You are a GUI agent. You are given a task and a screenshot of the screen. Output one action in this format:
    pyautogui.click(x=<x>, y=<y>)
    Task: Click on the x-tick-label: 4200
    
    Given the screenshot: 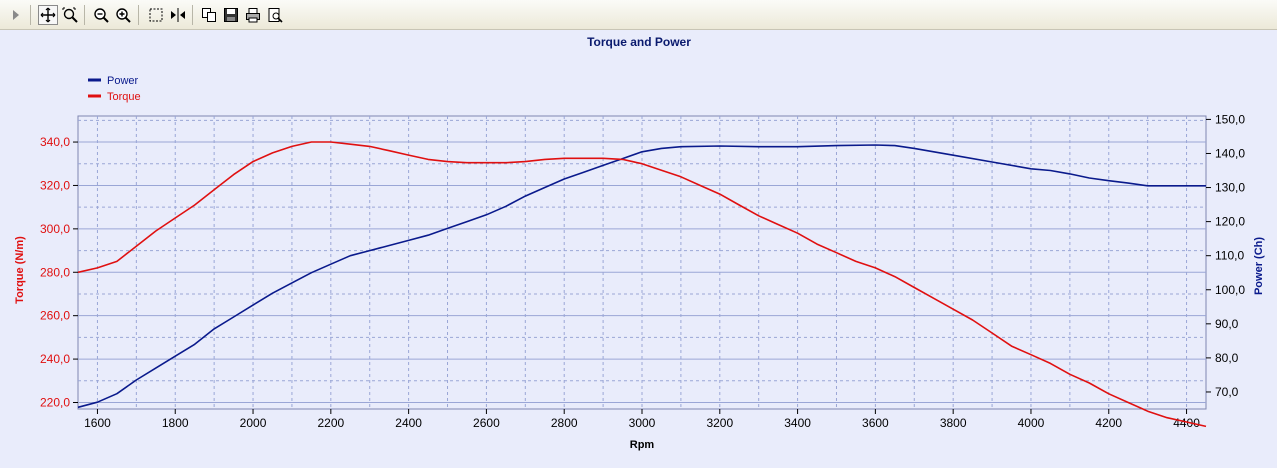 What is the action you would take?
    pyautogui.click(x=1108, y=423)
    